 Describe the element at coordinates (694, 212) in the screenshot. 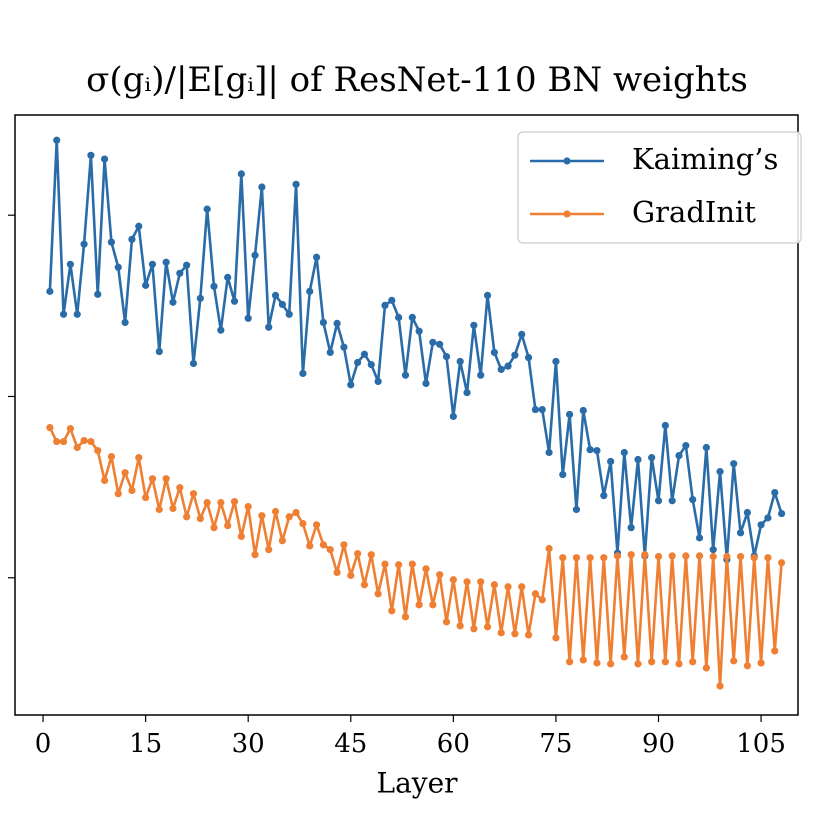

I see `legend-label: GradInit` at that location.